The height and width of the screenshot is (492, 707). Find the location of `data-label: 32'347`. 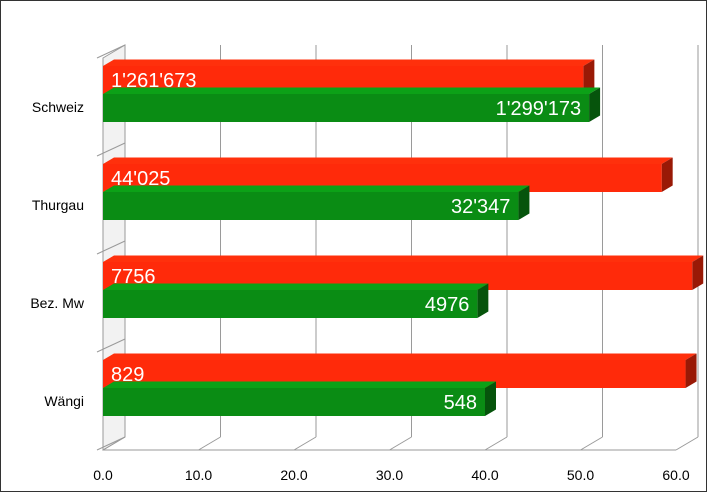

data-label: 32'347 is located at coordinates (480, 207).